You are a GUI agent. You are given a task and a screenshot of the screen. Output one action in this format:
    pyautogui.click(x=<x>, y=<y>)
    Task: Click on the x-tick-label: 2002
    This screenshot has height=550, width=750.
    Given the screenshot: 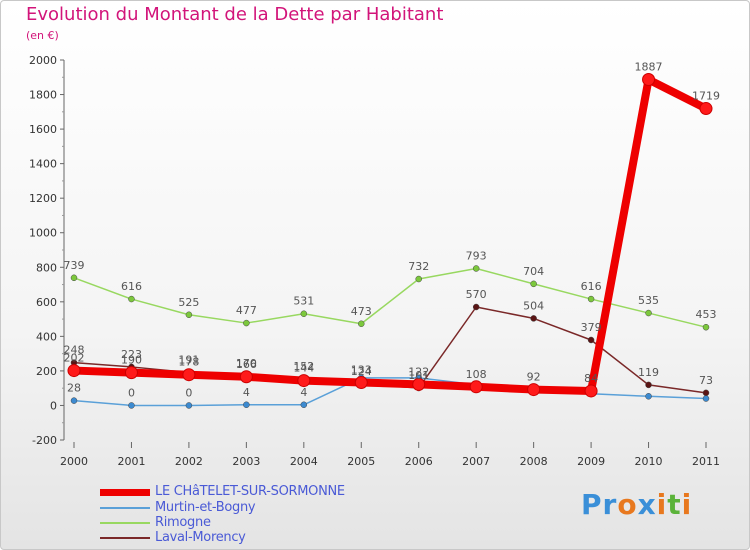 What is the action you would take?
    pyautogui.click(x=189, y=461)
    